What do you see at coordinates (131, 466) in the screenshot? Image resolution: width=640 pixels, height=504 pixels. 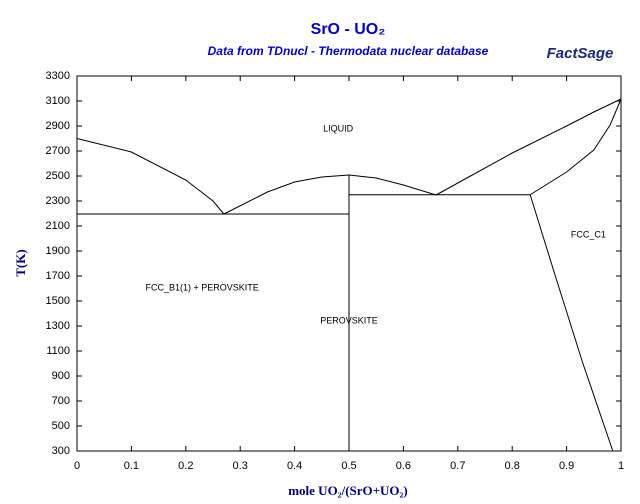 I see `x-tick-label: 0.1` at bounding box center [131, 466].